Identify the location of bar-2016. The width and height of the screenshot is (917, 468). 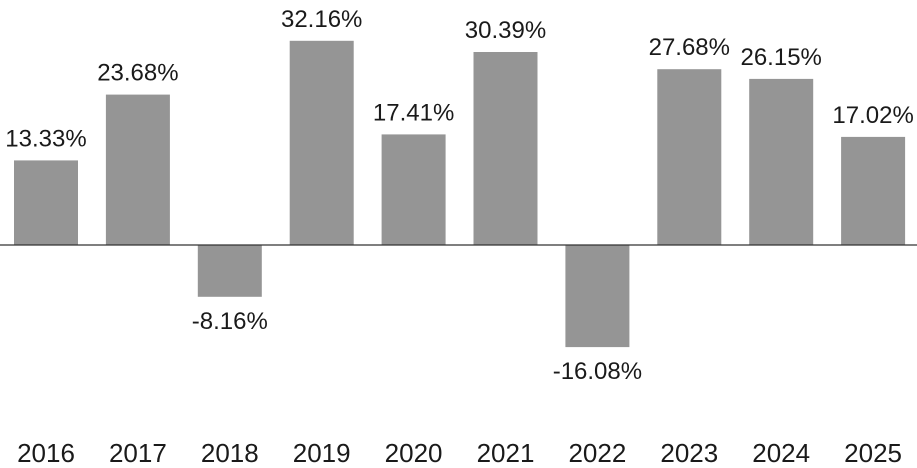
(46, 202).